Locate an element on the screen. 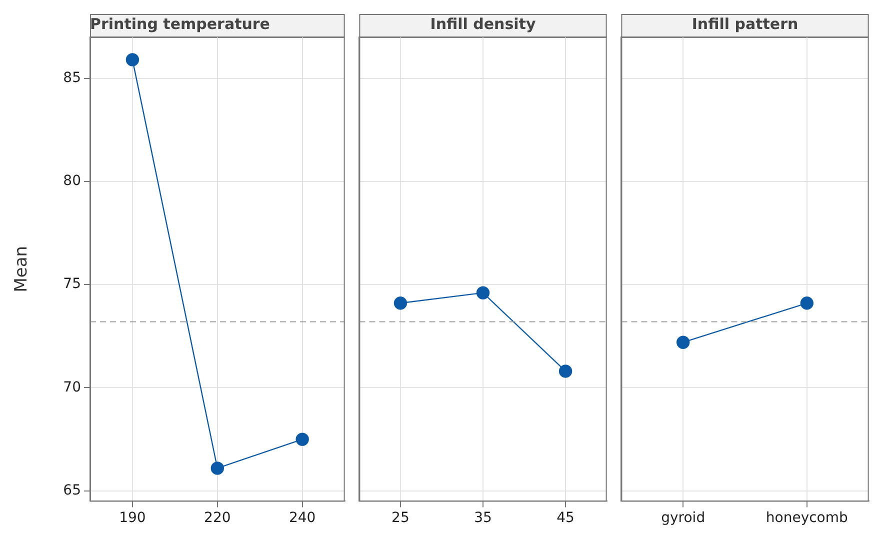  y-tick-label: 75 is located at coordinates (72, 284).